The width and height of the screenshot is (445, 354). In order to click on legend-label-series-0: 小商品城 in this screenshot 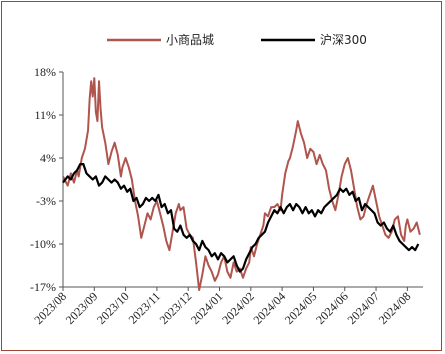, I will do `click(190, 39)`.